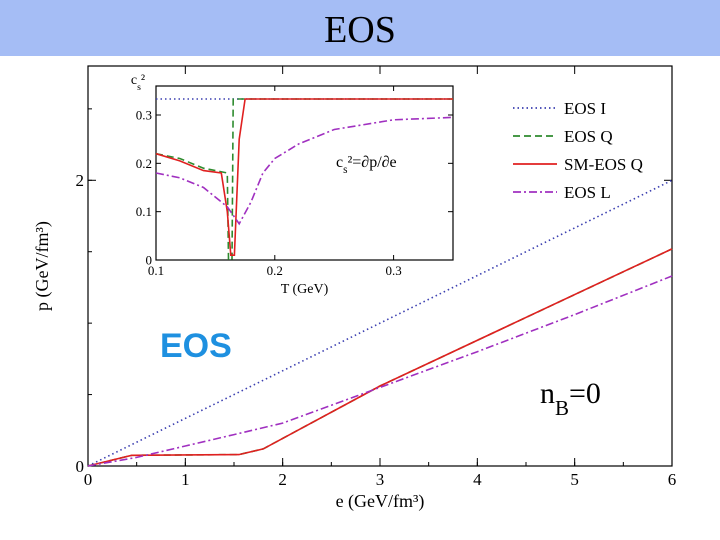 This screenshot has width=720, height=540. Describe the element at coordinates (196, 346) in the screenshot. I see `eos-overlay-label: EOS` at that location.